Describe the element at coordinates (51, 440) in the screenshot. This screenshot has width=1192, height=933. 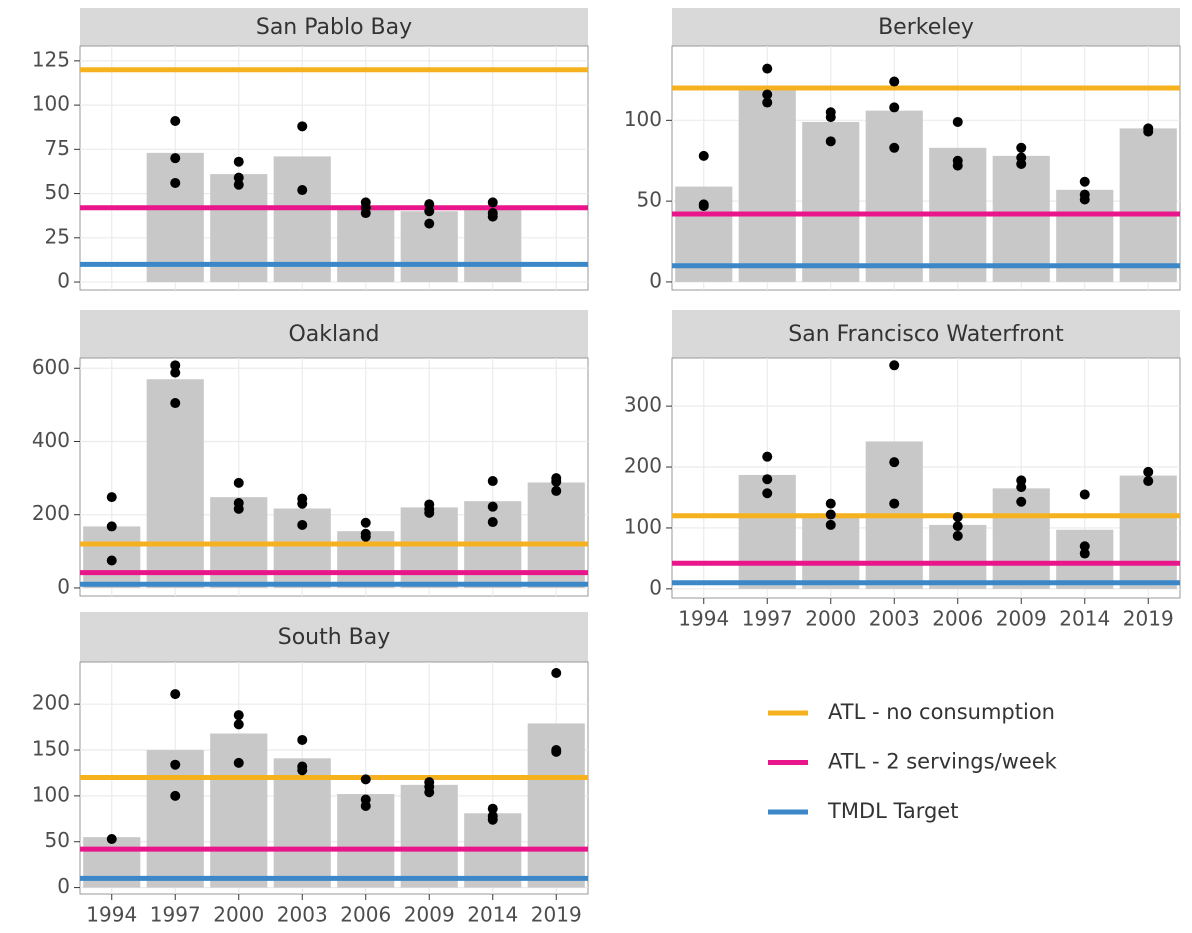
I see `y-tick-label: 400` at that location.